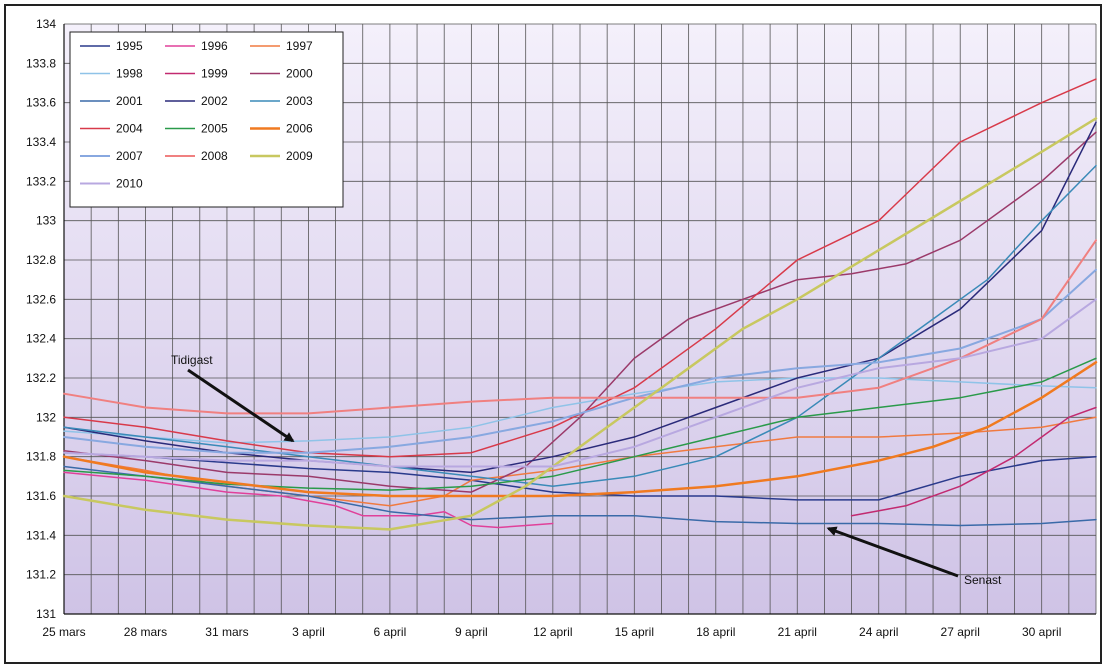 The height and width of the screenshot is (669, 1108). What do you see at coordinates (973, 461) in the screenshot?
I see `series-line-1999` at bounding box center [973, 461].